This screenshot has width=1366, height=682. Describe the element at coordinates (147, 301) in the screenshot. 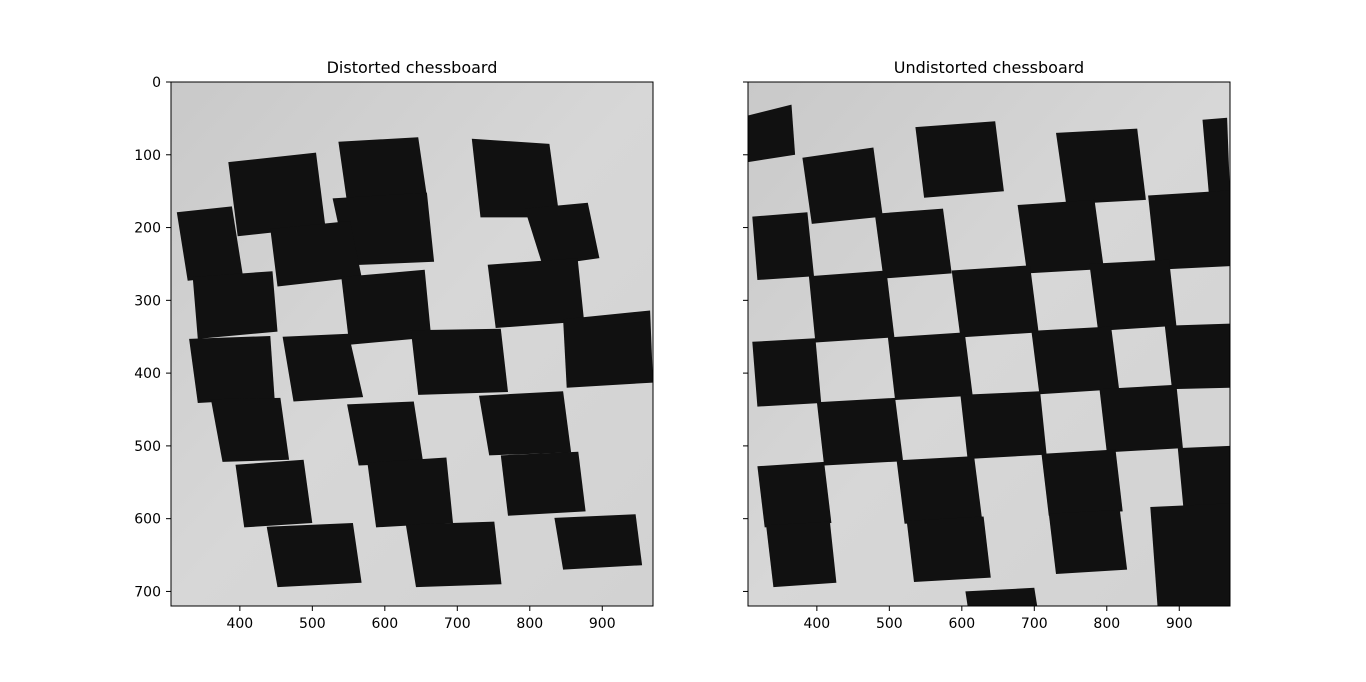

I see `y-tick-label: 300` at that location.